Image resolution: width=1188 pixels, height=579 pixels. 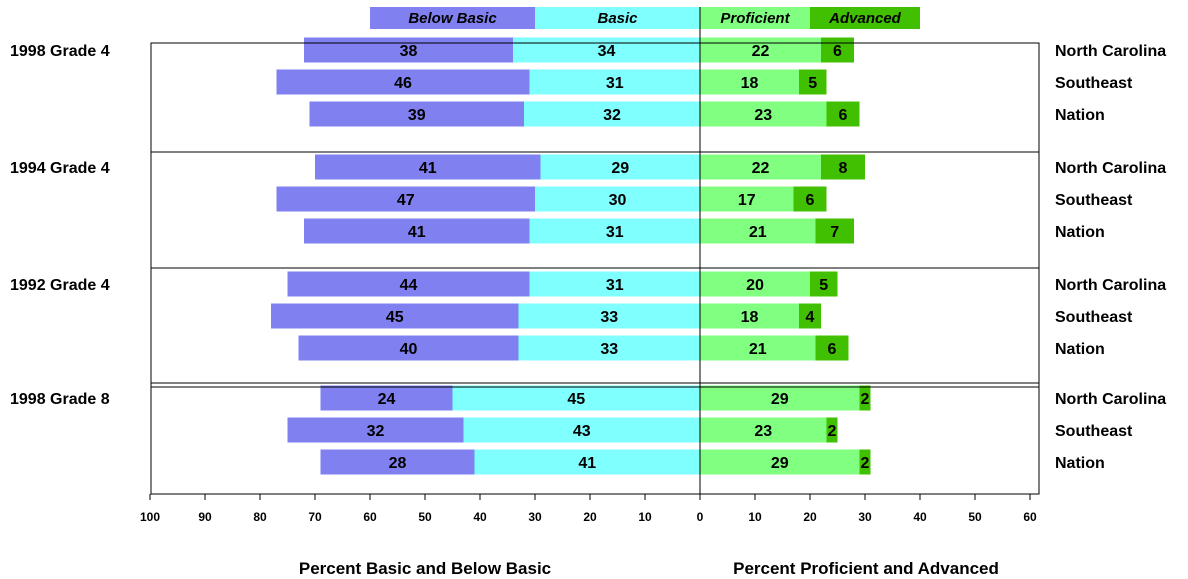 What do you see at coordinates (60, 168) in the screenshot?
I see `group-label: 1994 Grade 4` at bounding box center [60, 168].